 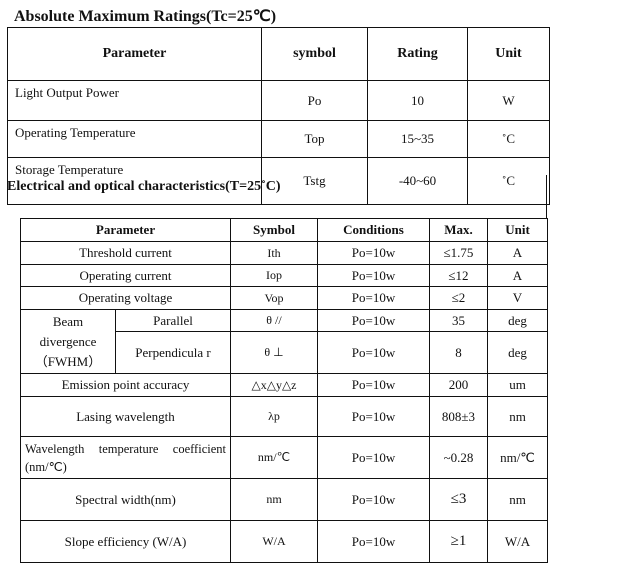 I want to click on table-row: Lasing wavelength λp Po=10w 808±3 nm, so click(x=284, y=416).